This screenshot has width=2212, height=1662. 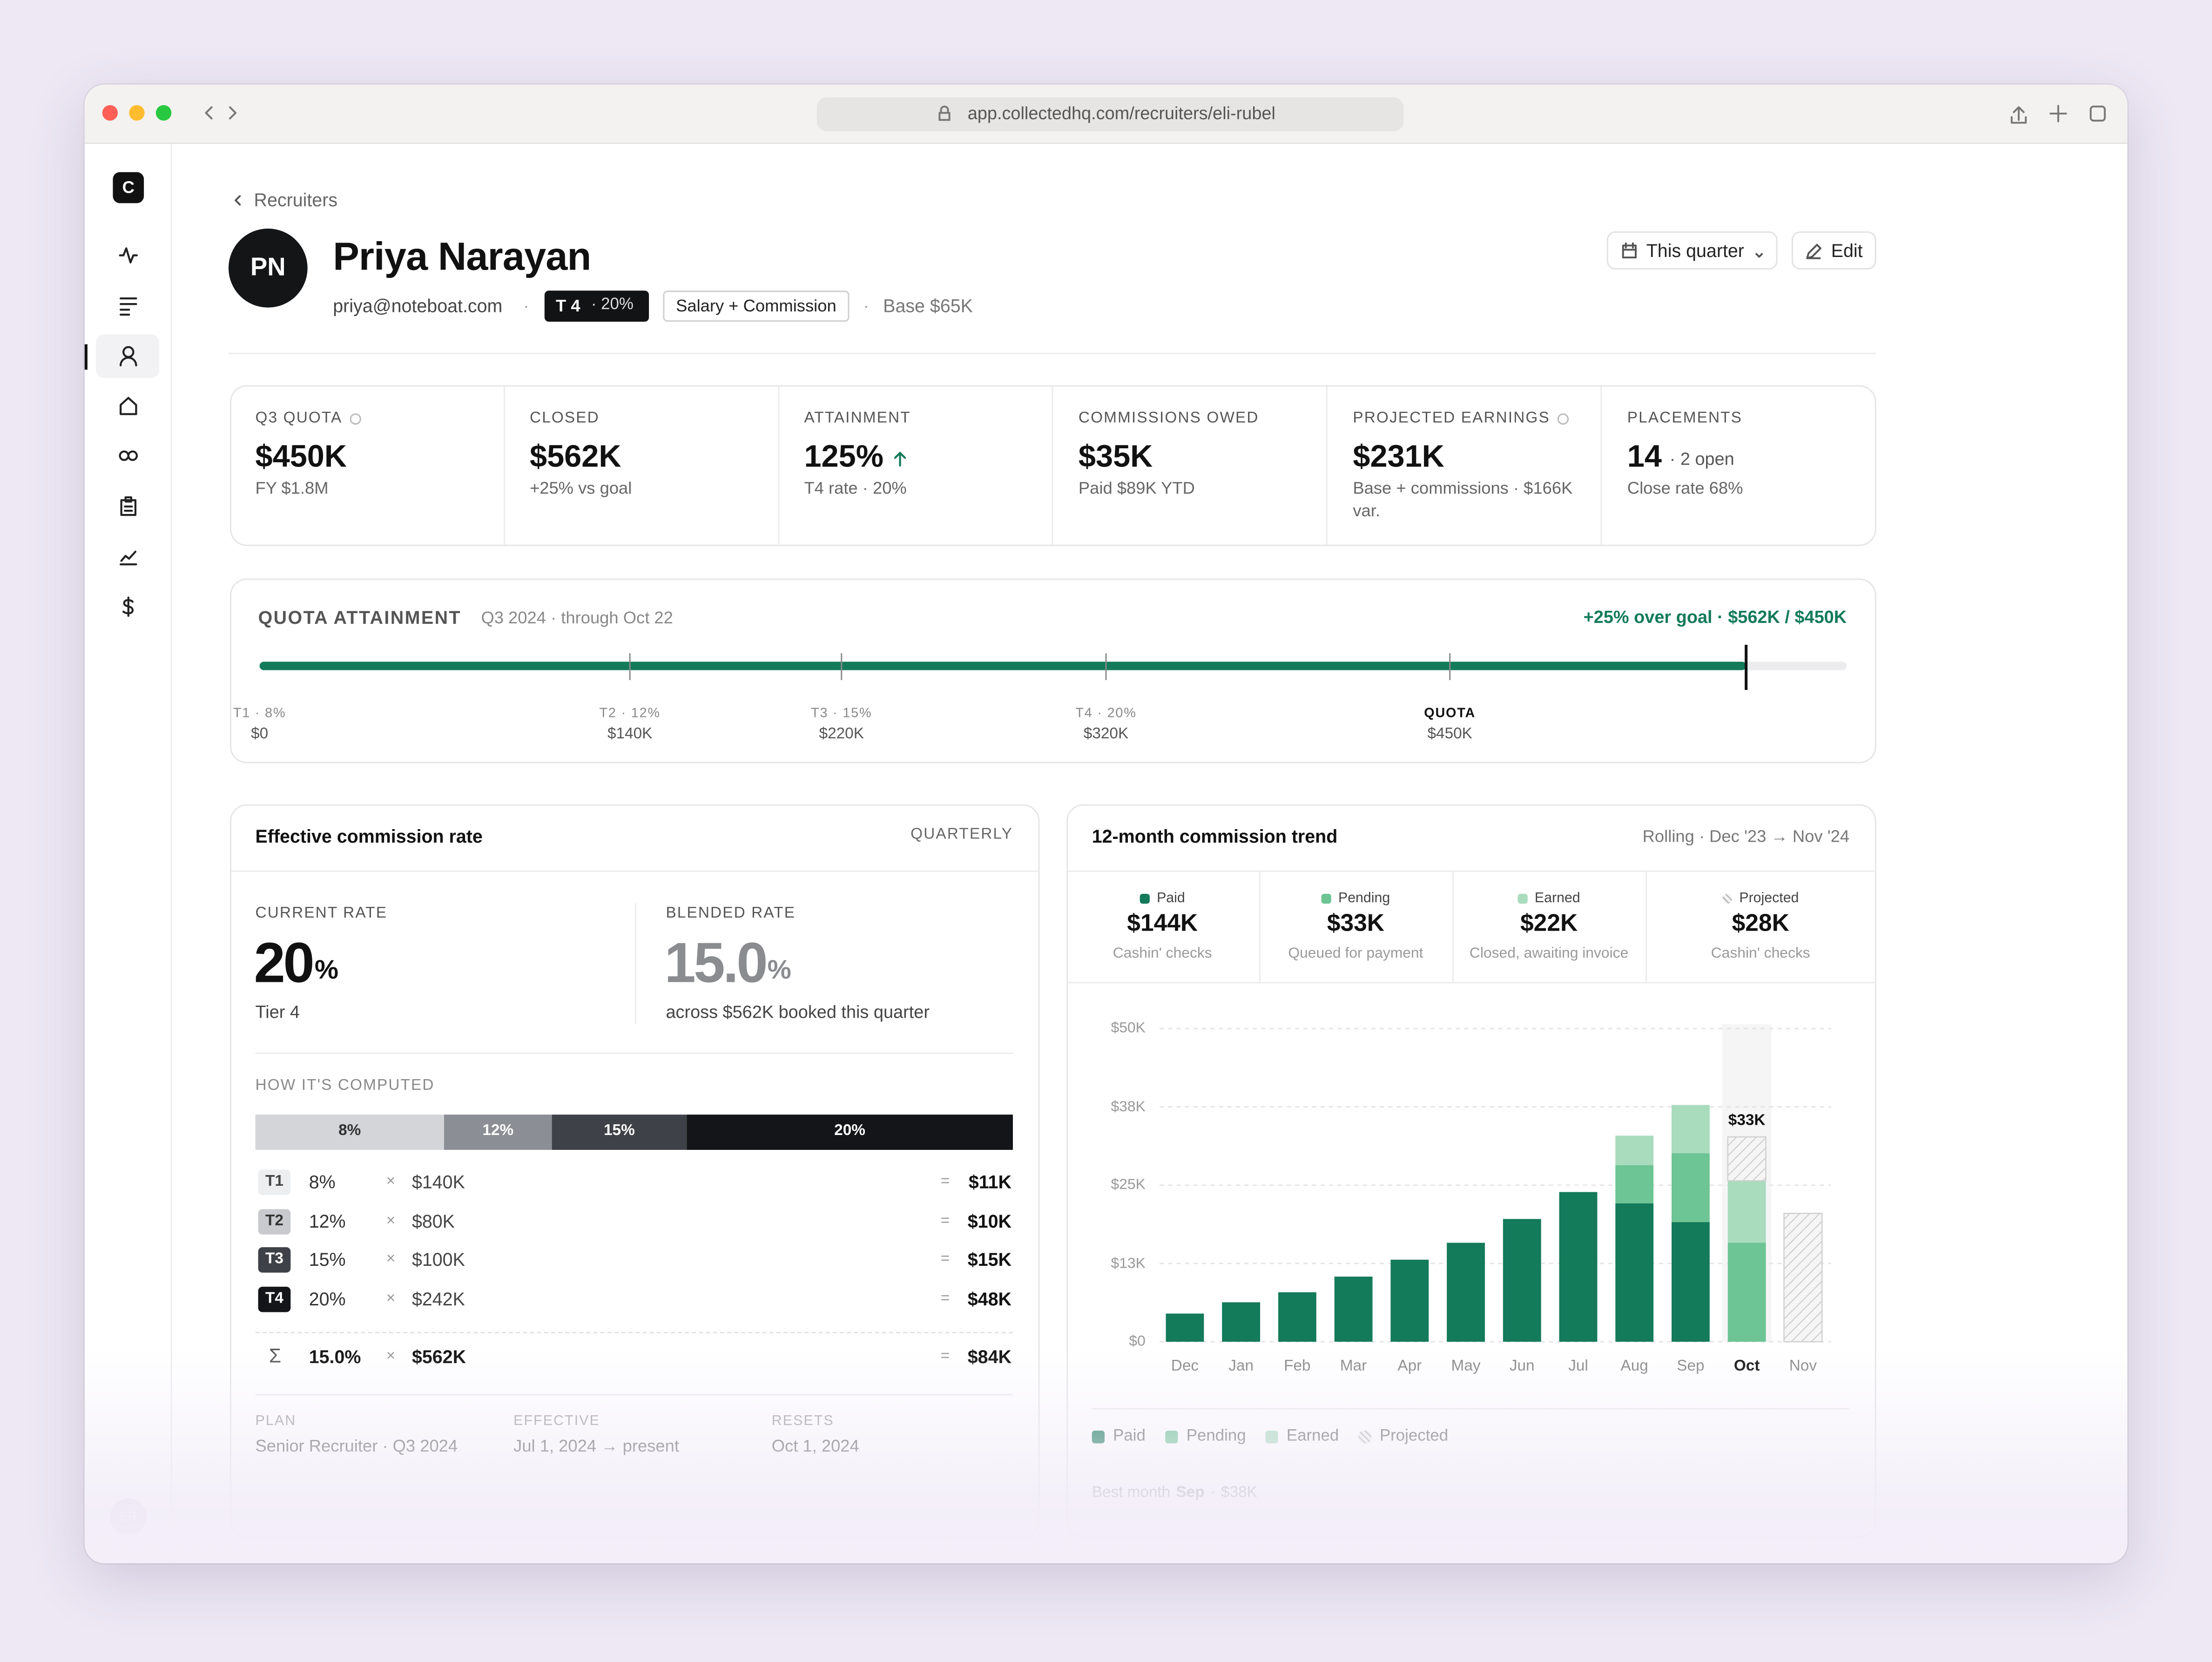 What do you see at coordinates (1215, 836) in the screenshot?
I see `card-title: 12-month commission trend` at bounding box center [1215, 836].